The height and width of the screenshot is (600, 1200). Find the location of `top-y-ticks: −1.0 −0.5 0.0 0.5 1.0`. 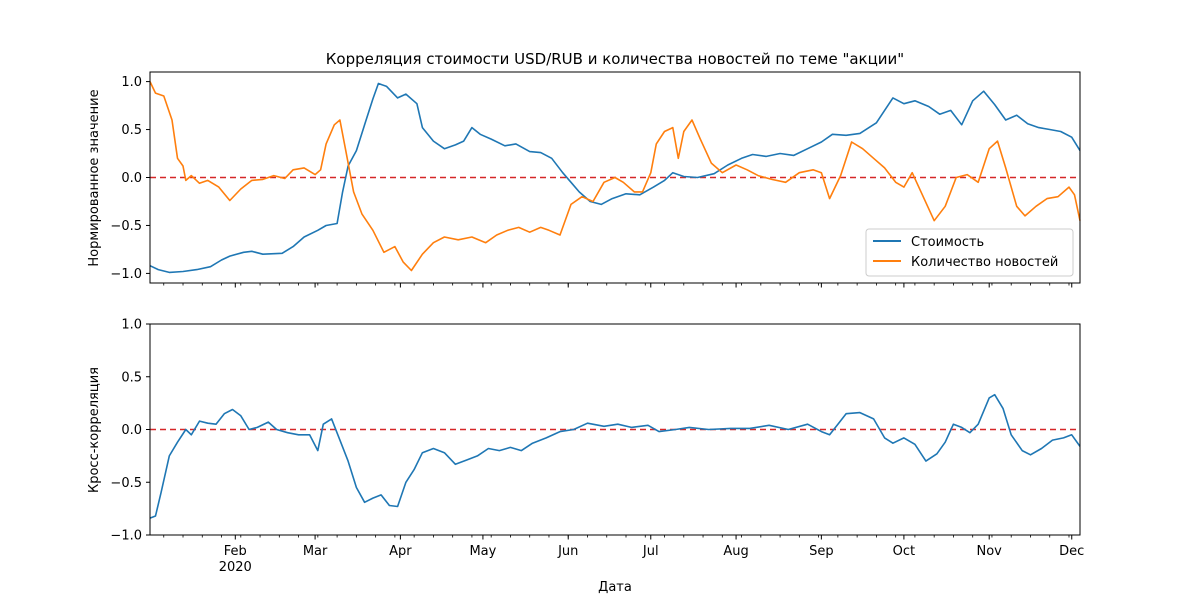

top-y-ticks: −1.0 −0.5 0.0 0.5 1.0 is located at coordinates (130, 178).